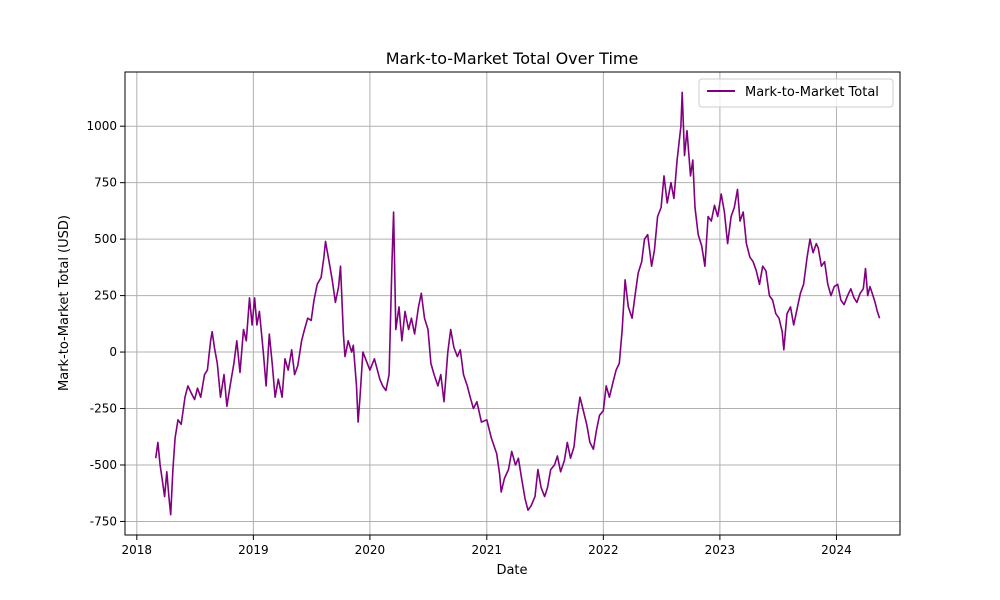 Image resolution: width=1000 pixels, height=600 pixels. Describe the element at coordinates (64, 303) in the screenshot. I see `y-axis-label: Mark-to-Market Total (USD)` at that location.